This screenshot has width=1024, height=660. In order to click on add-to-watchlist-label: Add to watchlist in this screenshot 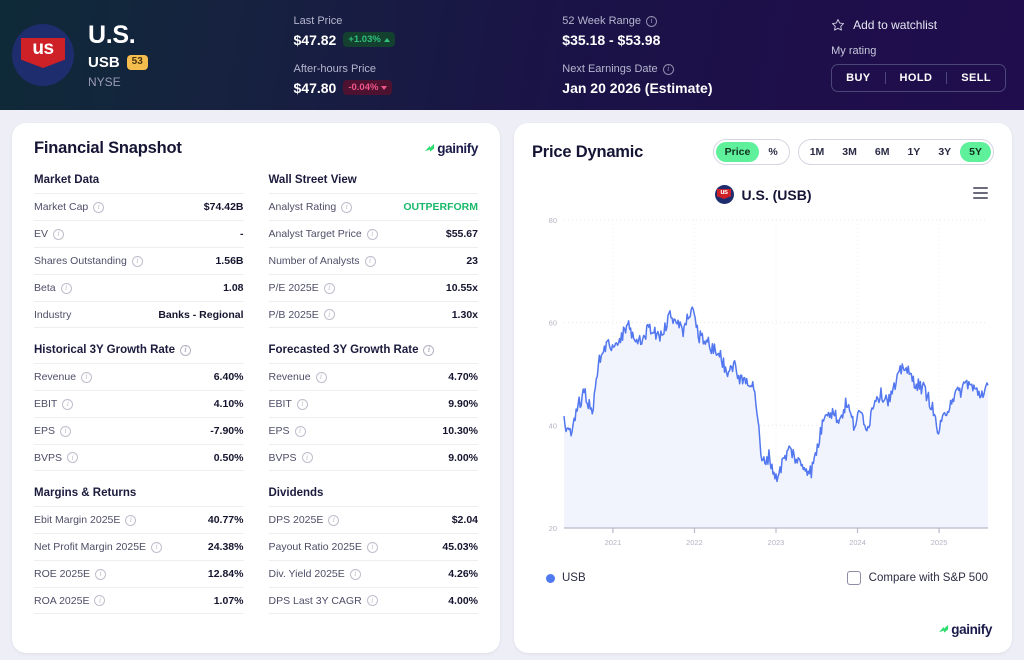, I will do `click(895, 25)`.